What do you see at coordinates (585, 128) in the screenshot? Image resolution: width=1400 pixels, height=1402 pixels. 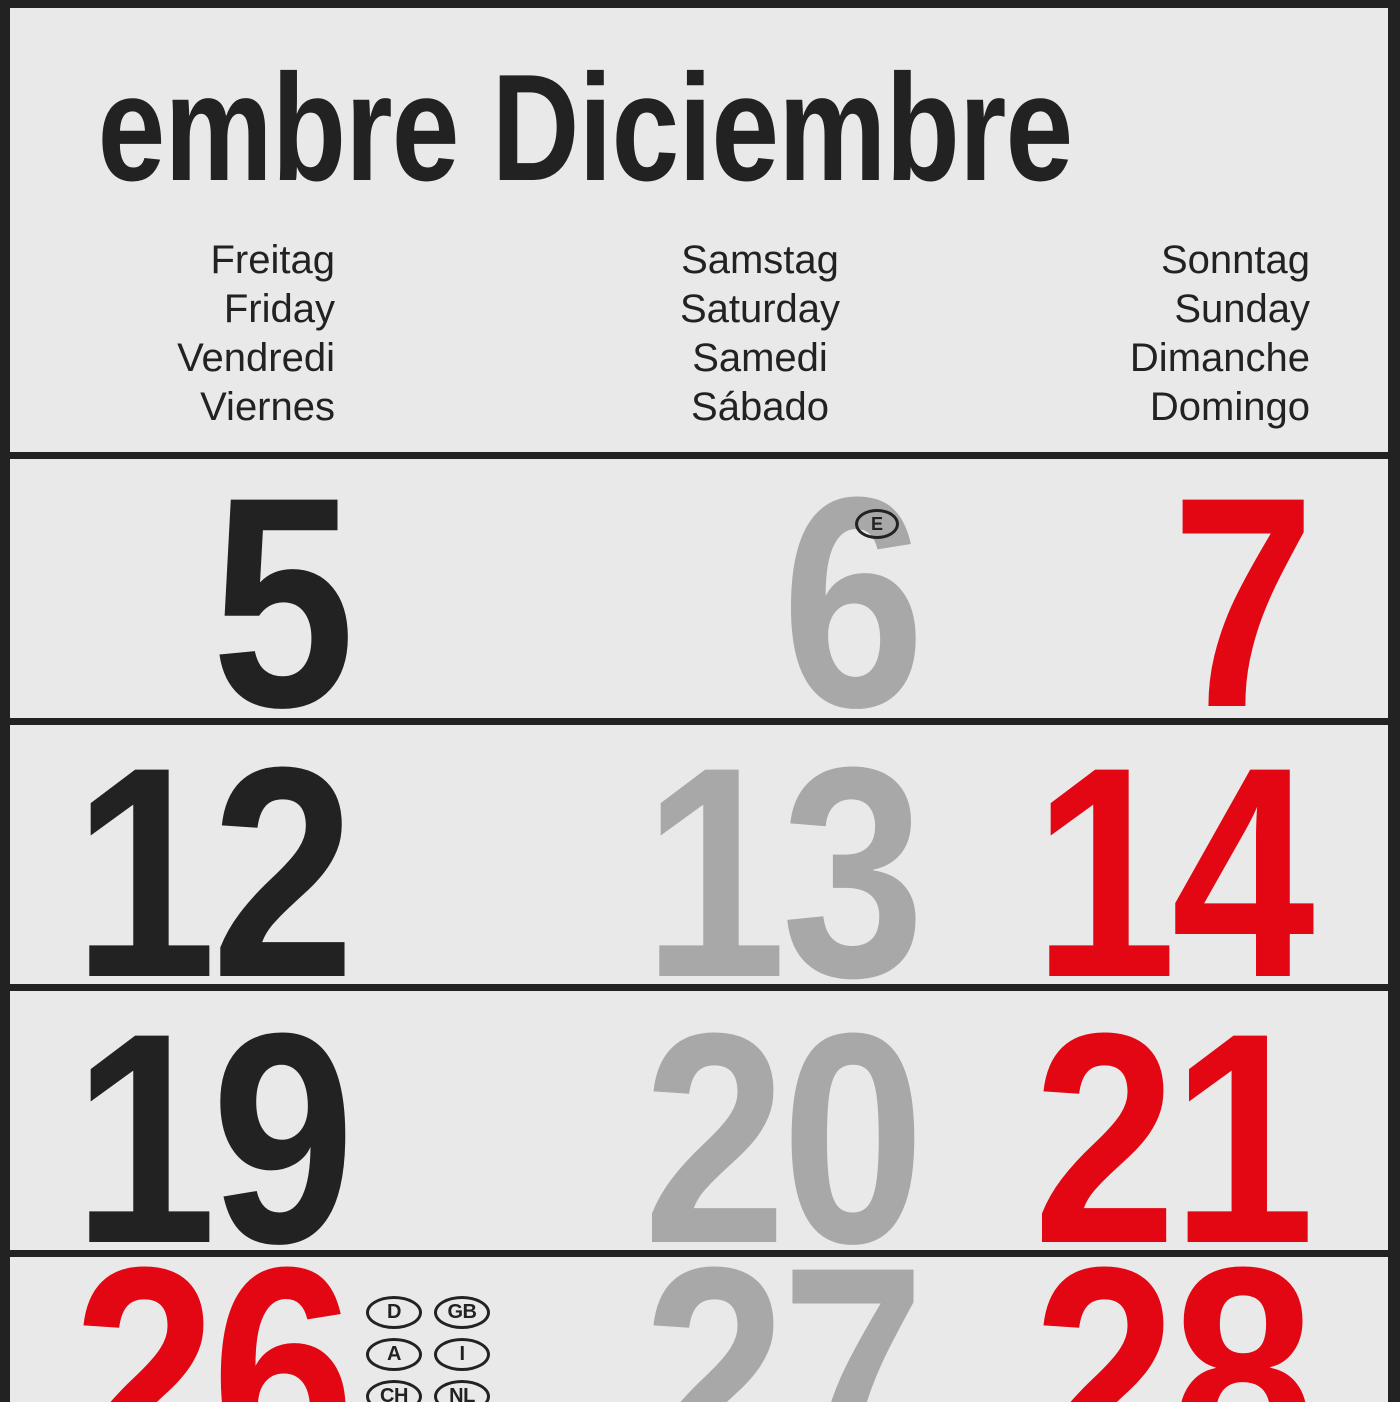 I see `page-title: embre Diciembre` at bounding box center [585, 128].